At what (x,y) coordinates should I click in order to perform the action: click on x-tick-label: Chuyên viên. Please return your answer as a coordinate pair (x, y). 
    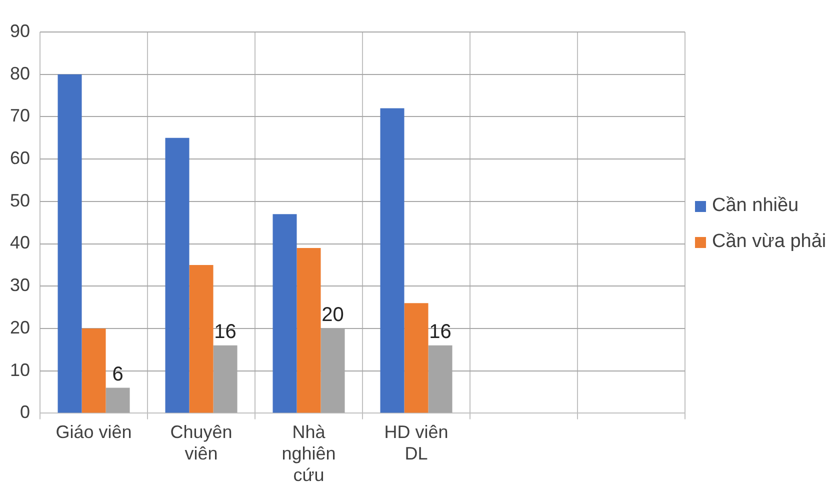
    Looking at the image, I should click on (201, 443).